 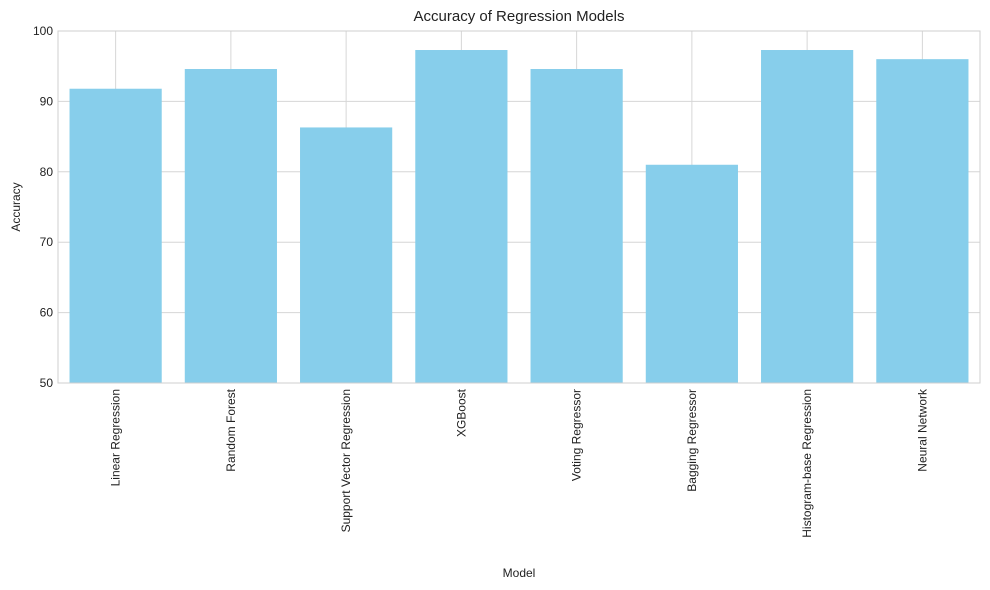 What do you see at coordinates (116, 437) in the screenshot?
I see `x-tick-label-linear-regression: Linear Regression` at bounding box center [116, 437].